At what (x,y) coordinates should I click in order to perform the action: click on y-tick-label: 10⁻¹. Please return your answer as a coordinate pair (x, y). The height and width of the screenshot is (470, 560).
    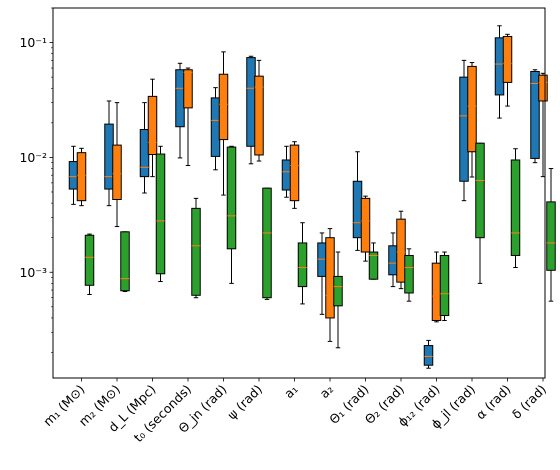
    Looking at the image, I should click on (33, 42).